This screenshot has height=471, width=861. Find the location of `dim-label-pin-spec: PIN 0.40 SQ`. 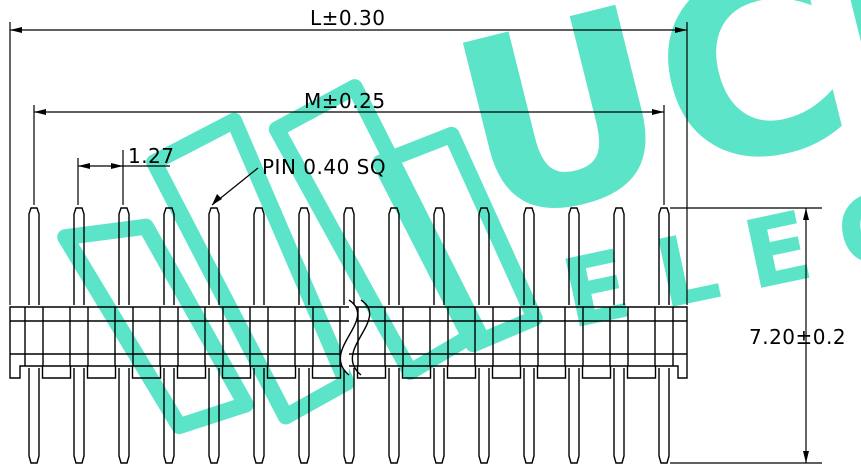

dim-label-pin-spec: PIN 0.40 SQ is located at coordinates (324, 167).